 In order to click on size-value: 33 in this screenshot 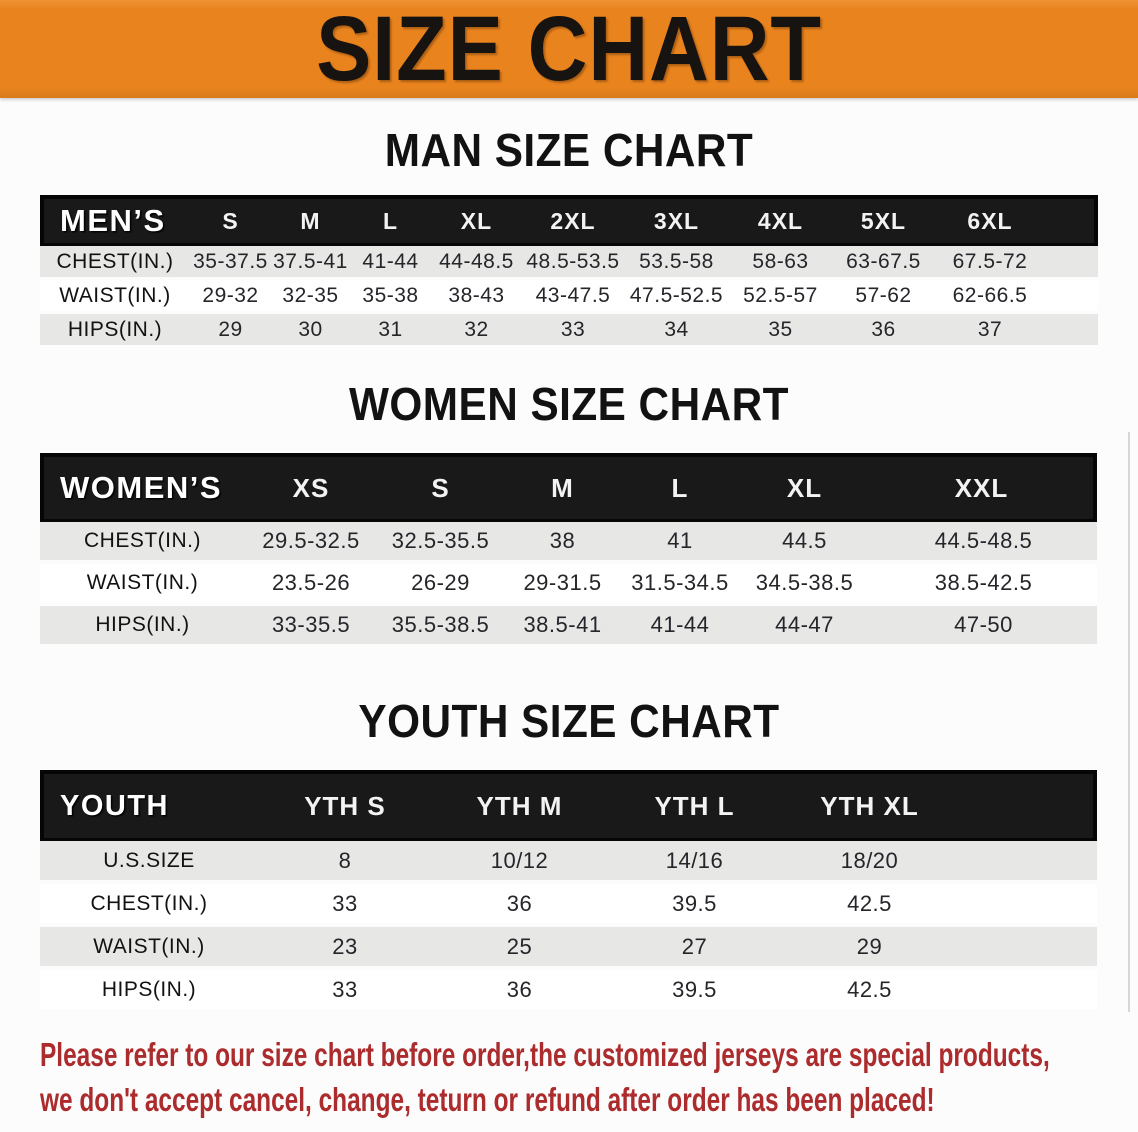, I will do `click(573, 331)`.